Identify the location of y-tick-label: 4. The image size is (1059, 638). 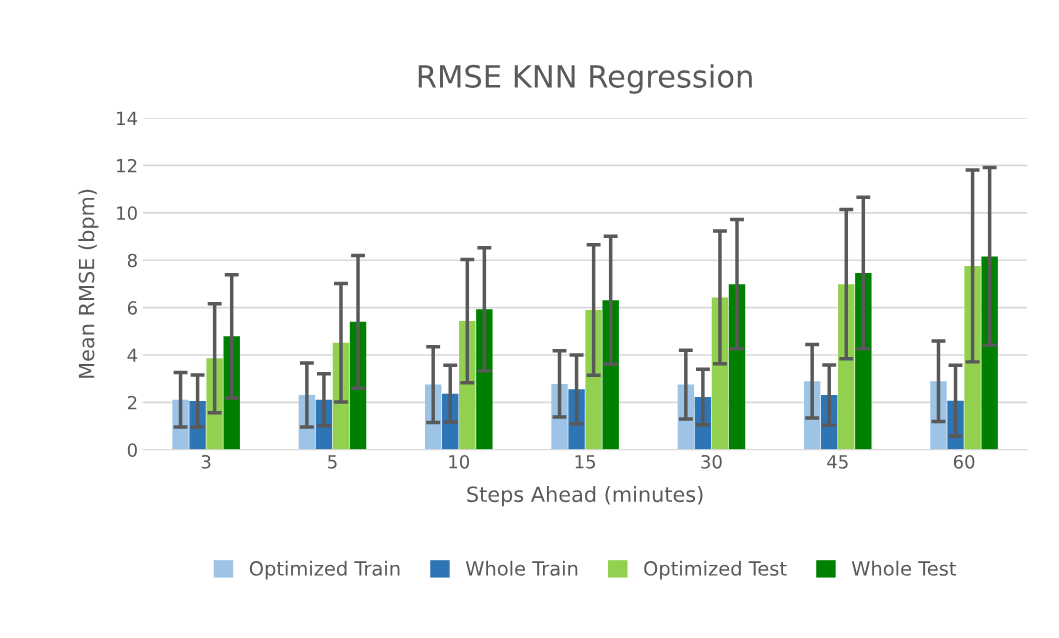
(132, 355).